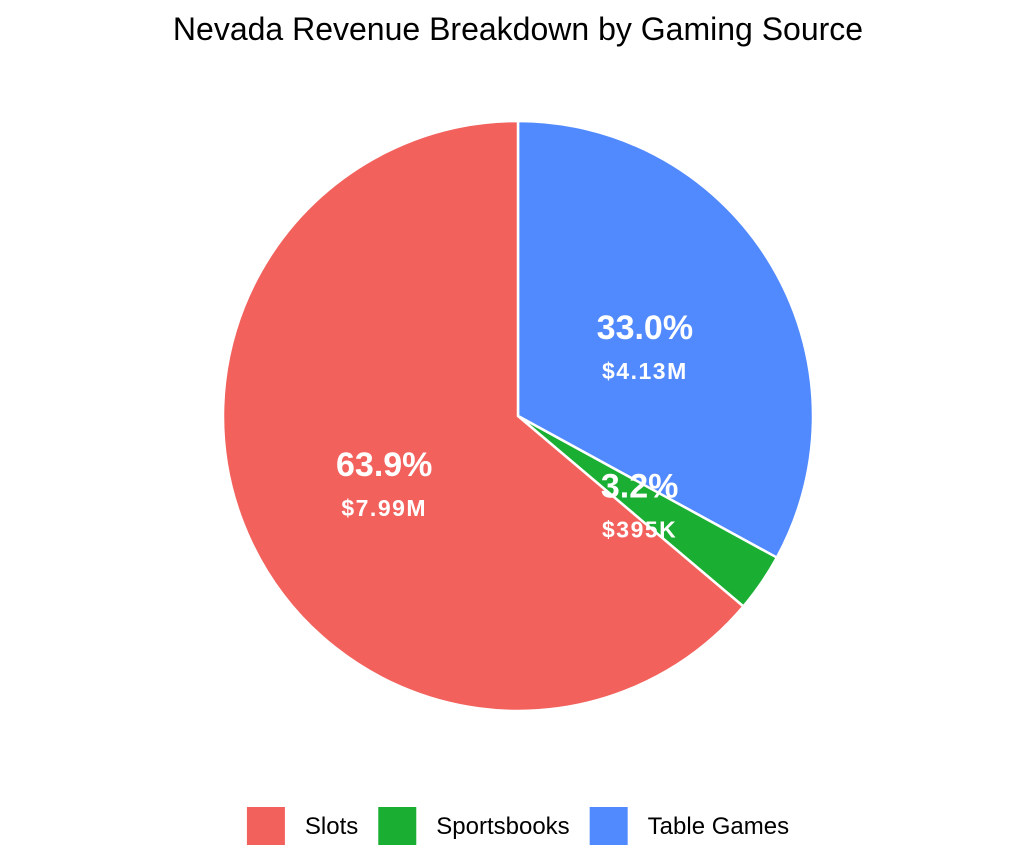  What do you see at coordinates (384, 508) in the screenshot?
I see `slice-value-label-slots: $7.99M` at bounding box center [384, 508].